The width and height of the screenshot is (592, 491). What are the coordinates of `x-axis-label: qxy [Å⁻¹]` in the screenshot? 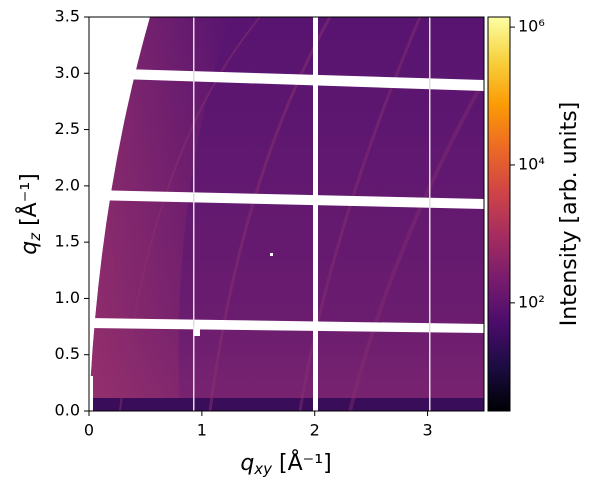 It's located at (285, 463).